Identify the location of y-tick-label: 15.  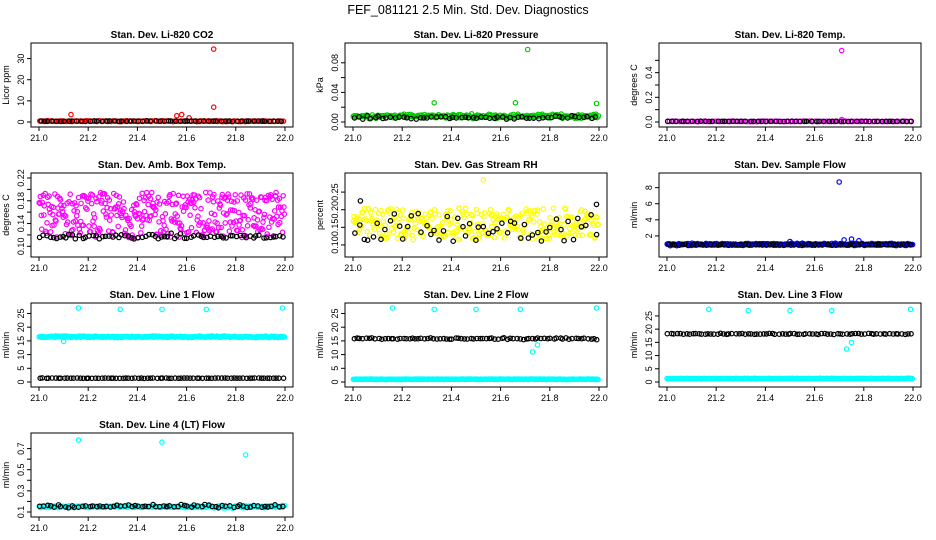
(21, 341).